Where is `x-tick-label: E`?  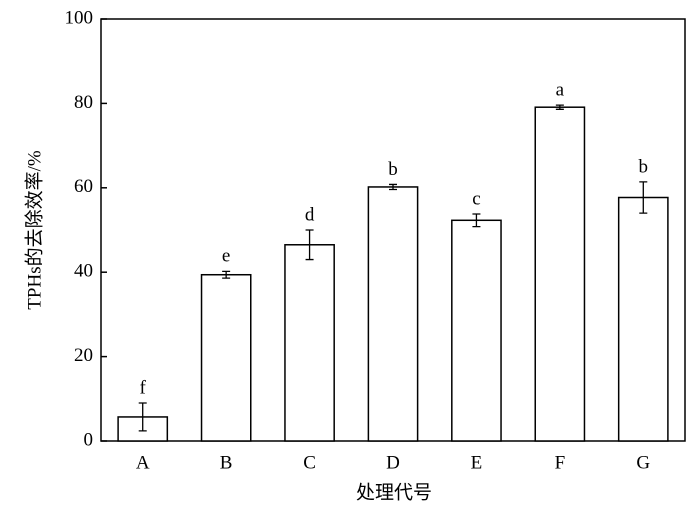 x-tick-label: E is located at coordinates (477, 462).